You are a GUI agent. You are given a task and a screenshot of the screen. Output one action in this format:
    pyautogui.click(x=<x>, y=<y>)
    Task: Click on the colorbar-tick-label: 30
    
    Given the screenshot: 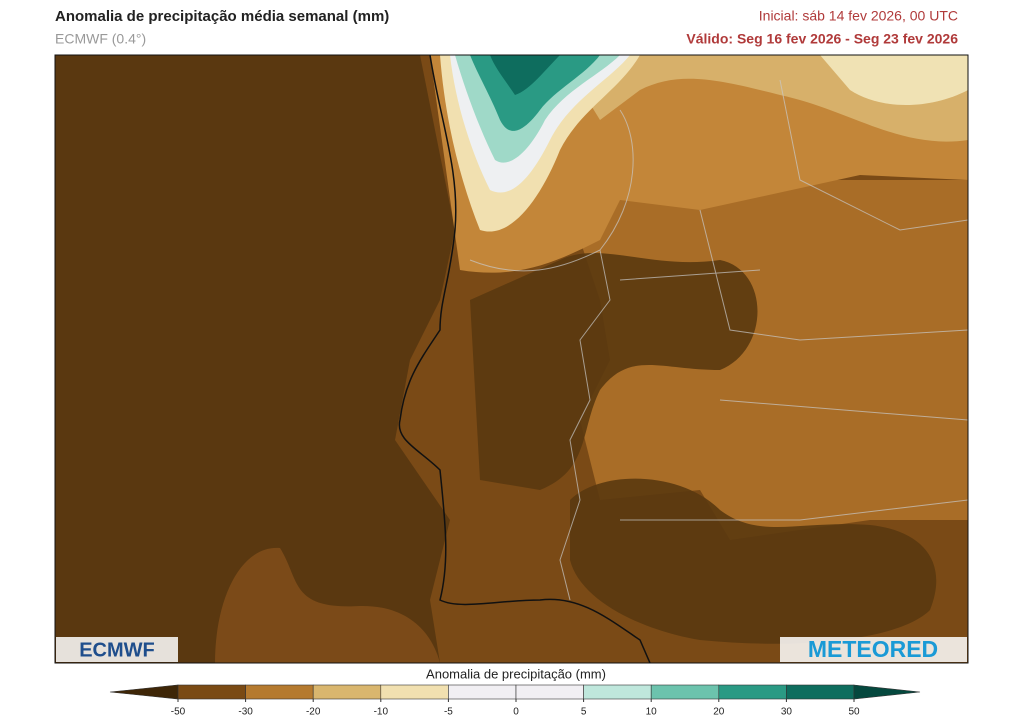 What is the action you would take?
    pyautogui.click(x=787, y=712)
    